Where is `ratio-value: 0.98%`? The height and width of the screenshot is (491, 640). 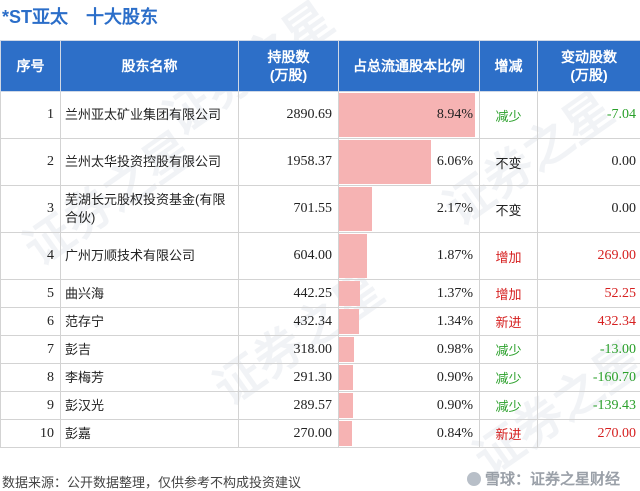
ratio-value: 0.98% is located at coordinates (455, 349).